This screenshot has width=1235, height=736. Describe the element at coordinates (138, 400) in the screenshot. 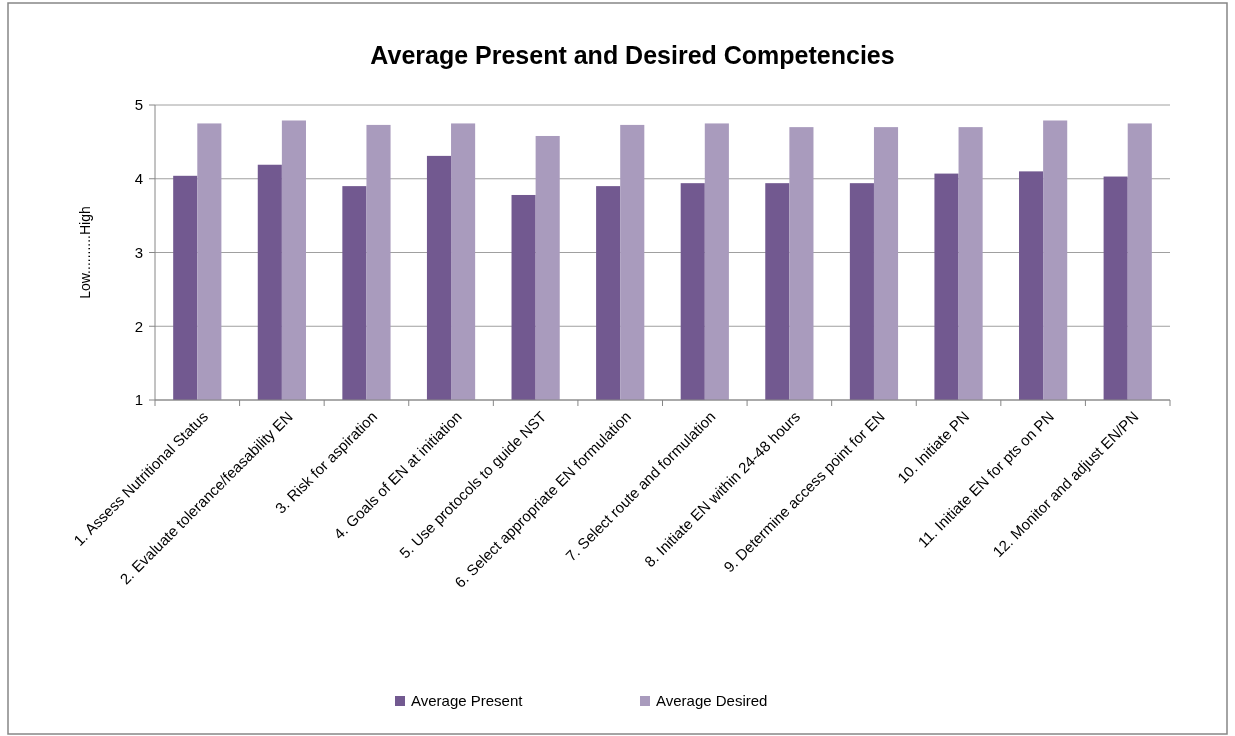

I see `y-tick-label: 1` at that location.